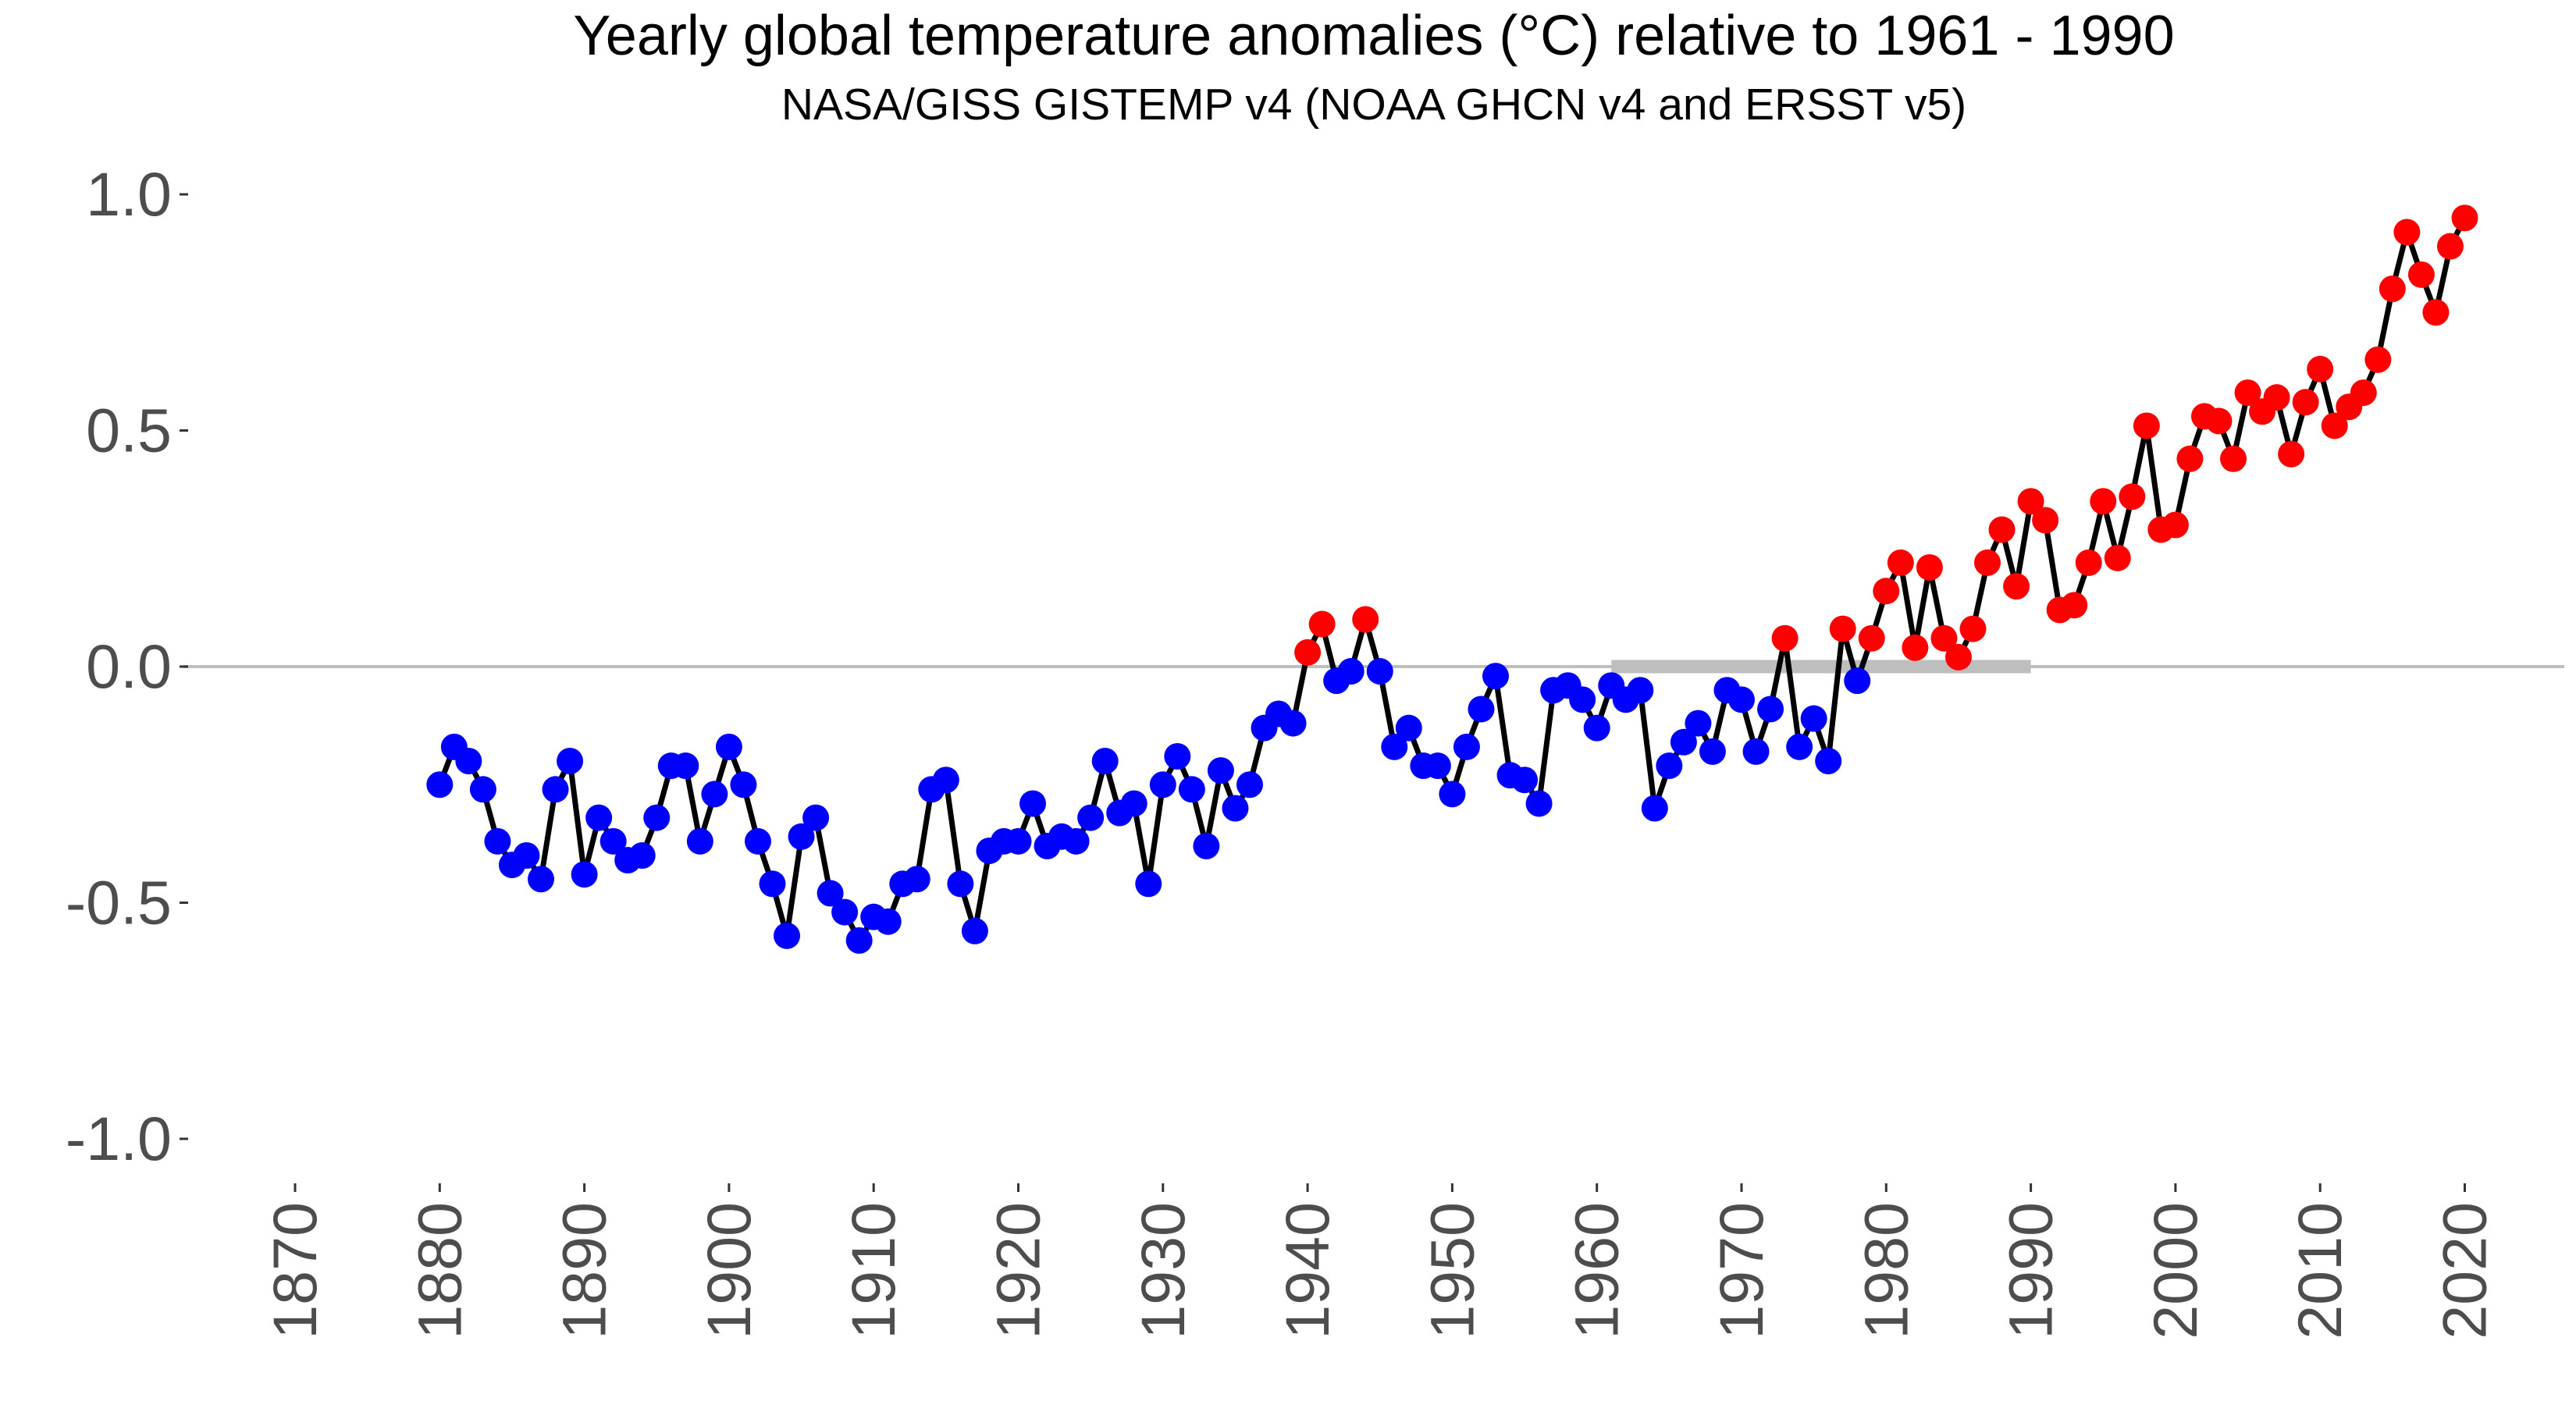 The image size is (2576, 1405). I want to click on y-tick-label: 0.0, so click(129, 666).